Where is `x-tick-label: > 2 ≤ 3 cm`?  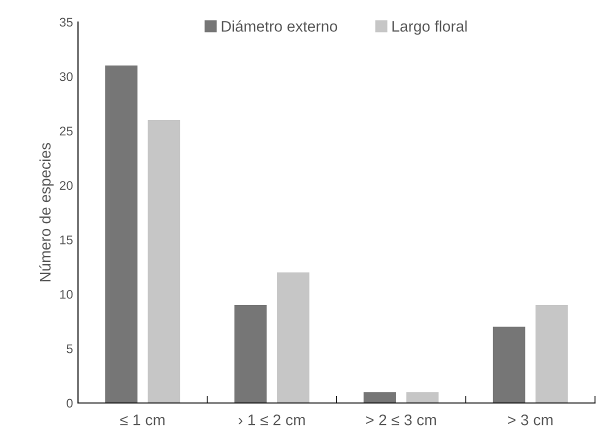
x-tick-label: > 2 ≤ 3 cm is located at coordinates (401, 420).